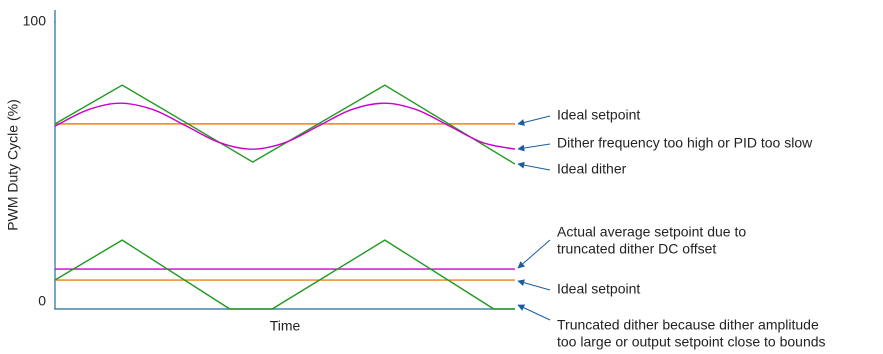 The height and width of the screenshot is (354, 883). Describe the element at coordinates (651, 232) in the screenshot. I see `annotation-text: Actual average setpoint due to` at that location.